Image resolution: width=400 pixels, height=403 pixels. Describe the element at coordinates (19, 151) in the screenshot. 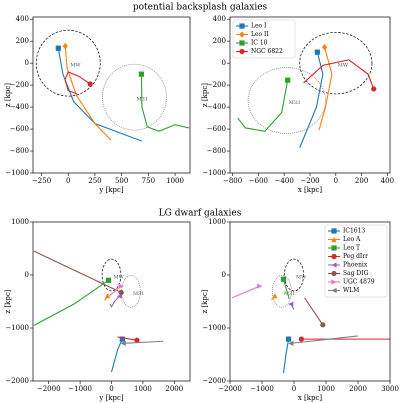

I see `y-tick-label: −800` at that location.